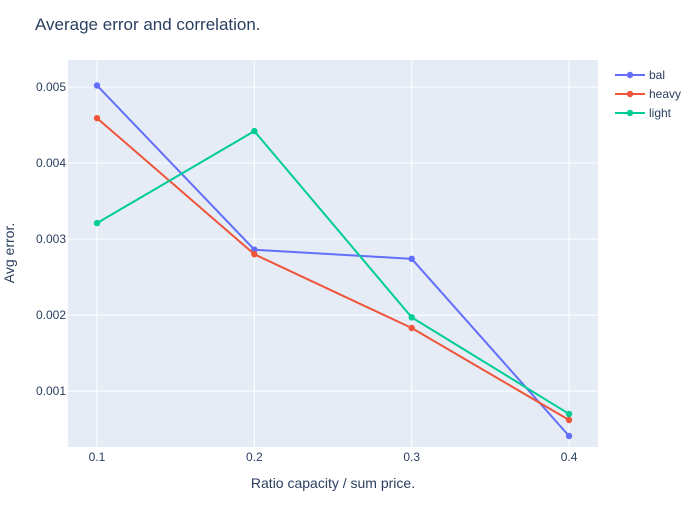 The width and height of the screenshot is (700, 505). Describe the element at coordinates (9, 253) in the screenshot. I see `y-axis-title: Avg error.` at that location.